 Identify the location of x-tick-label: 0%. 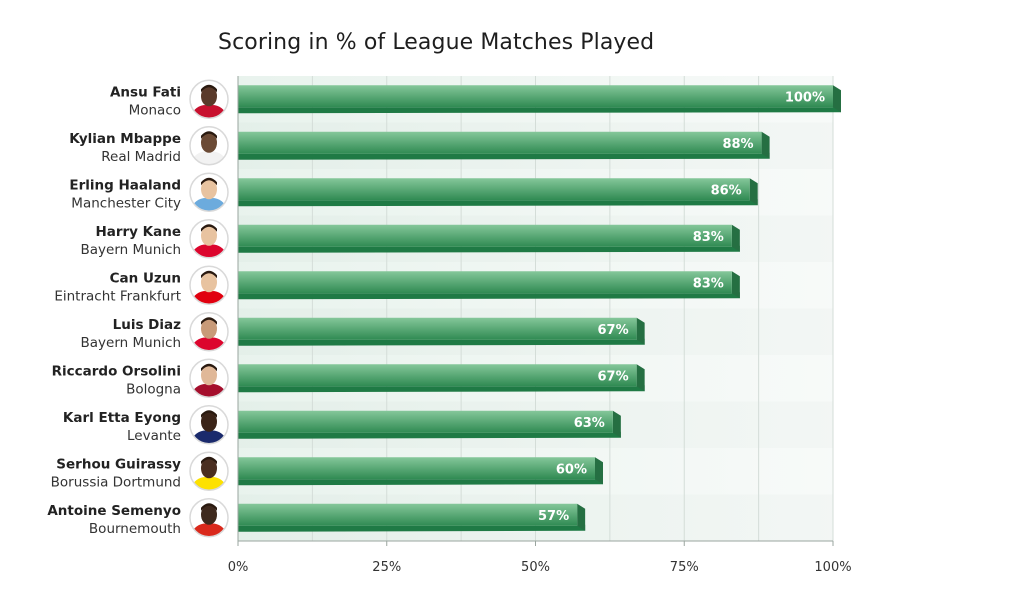
(238, 567).